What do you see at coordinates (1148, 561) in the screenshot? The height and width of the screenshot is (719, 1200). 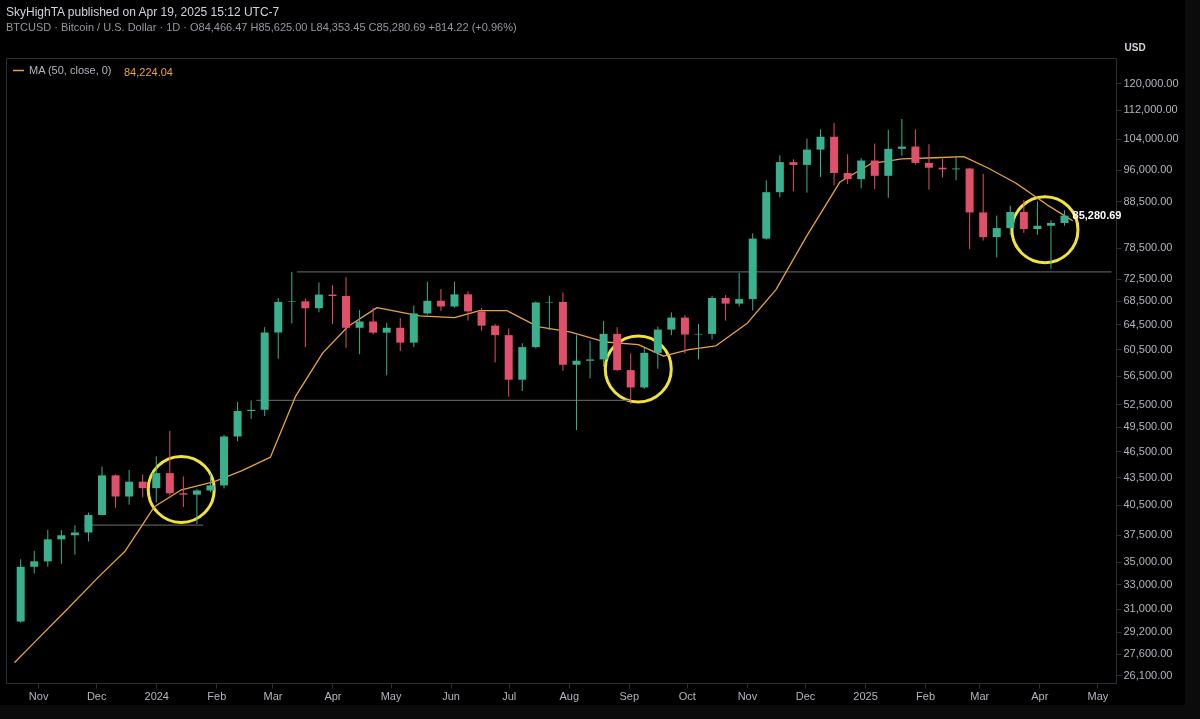 I see `y-tick-label: 35,000.00` at bounding box center [1148, 561].